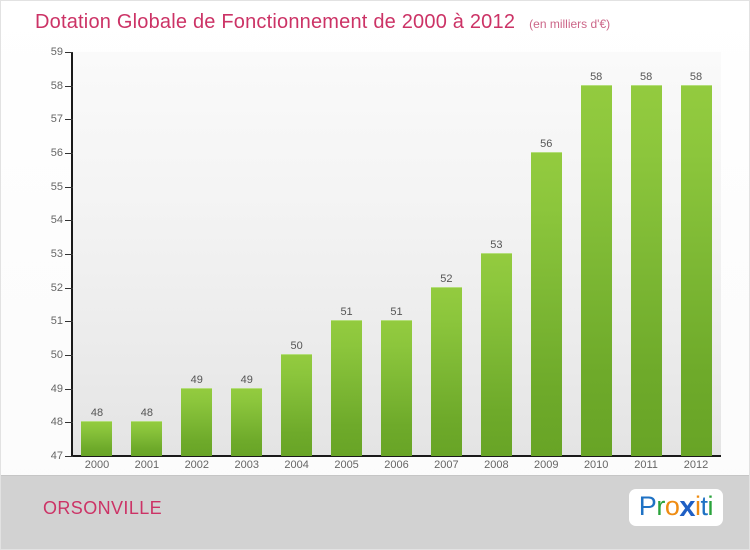 This screenshot has width=750, height=550. Describe the element at coordinates (56, 85) in the screenshot. I see `y-axis-tick-label: 58` at that location.